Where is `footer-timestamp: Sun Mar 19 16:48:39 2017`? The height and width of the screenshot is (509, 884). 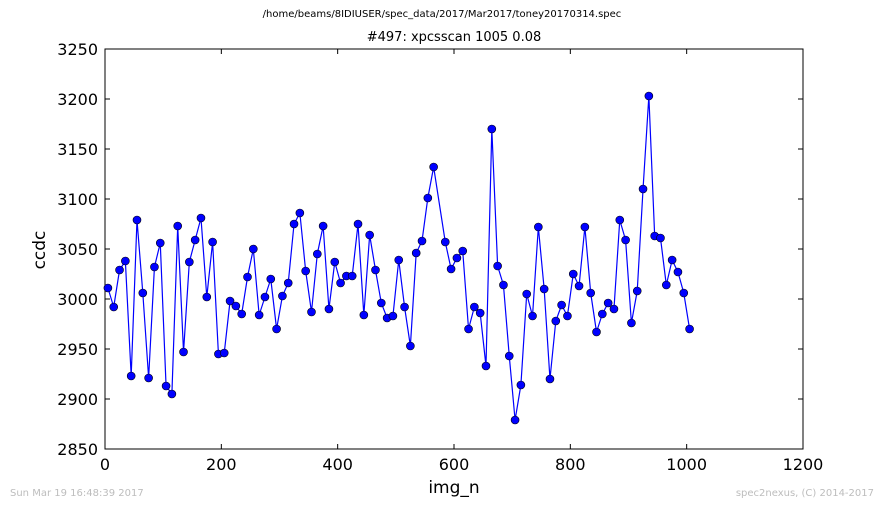
footer-timestamp: Sun Mar 19 16:48:39 2017 is located at coordinates (77, 493).